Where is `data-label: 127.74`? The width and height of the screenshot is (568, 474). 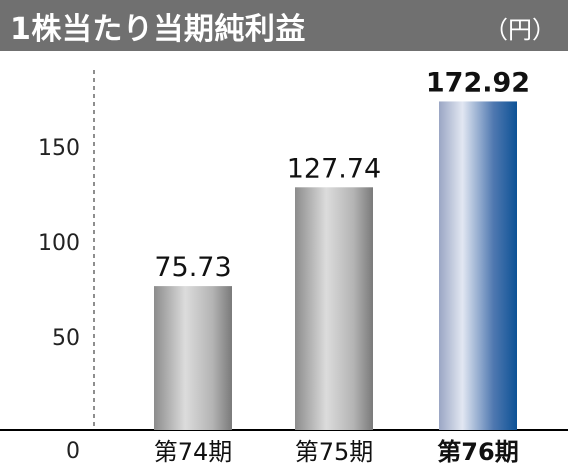 data-label: 127.74 is located at coordinates (334, 168).